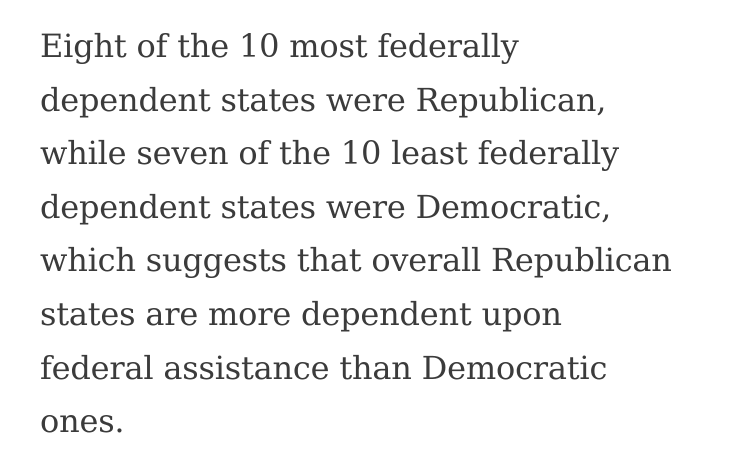 This screenshot has width=750, height=465. Describe the element at coordinates (279, 46) in the screenshot. I see `paragraph-line-1: Eight of the 10 most federally` at that location.